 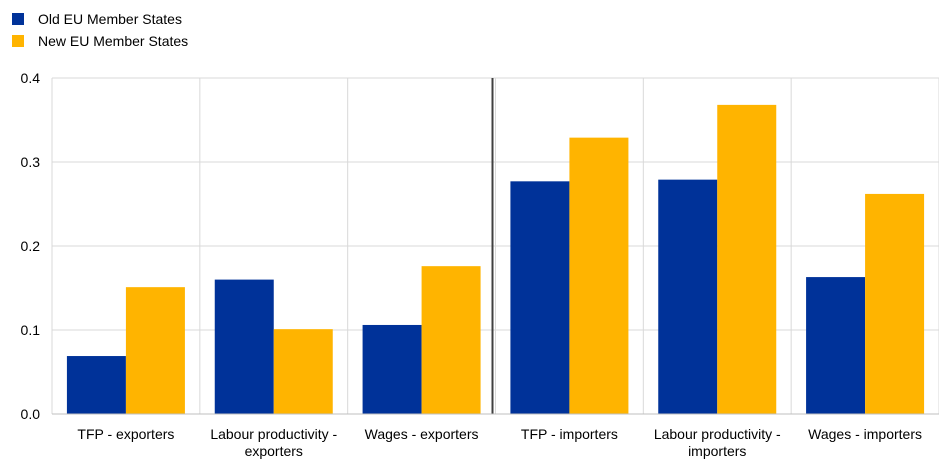 I want to click on legend-item-new: New EU Member States, so click(x=100, y=41).